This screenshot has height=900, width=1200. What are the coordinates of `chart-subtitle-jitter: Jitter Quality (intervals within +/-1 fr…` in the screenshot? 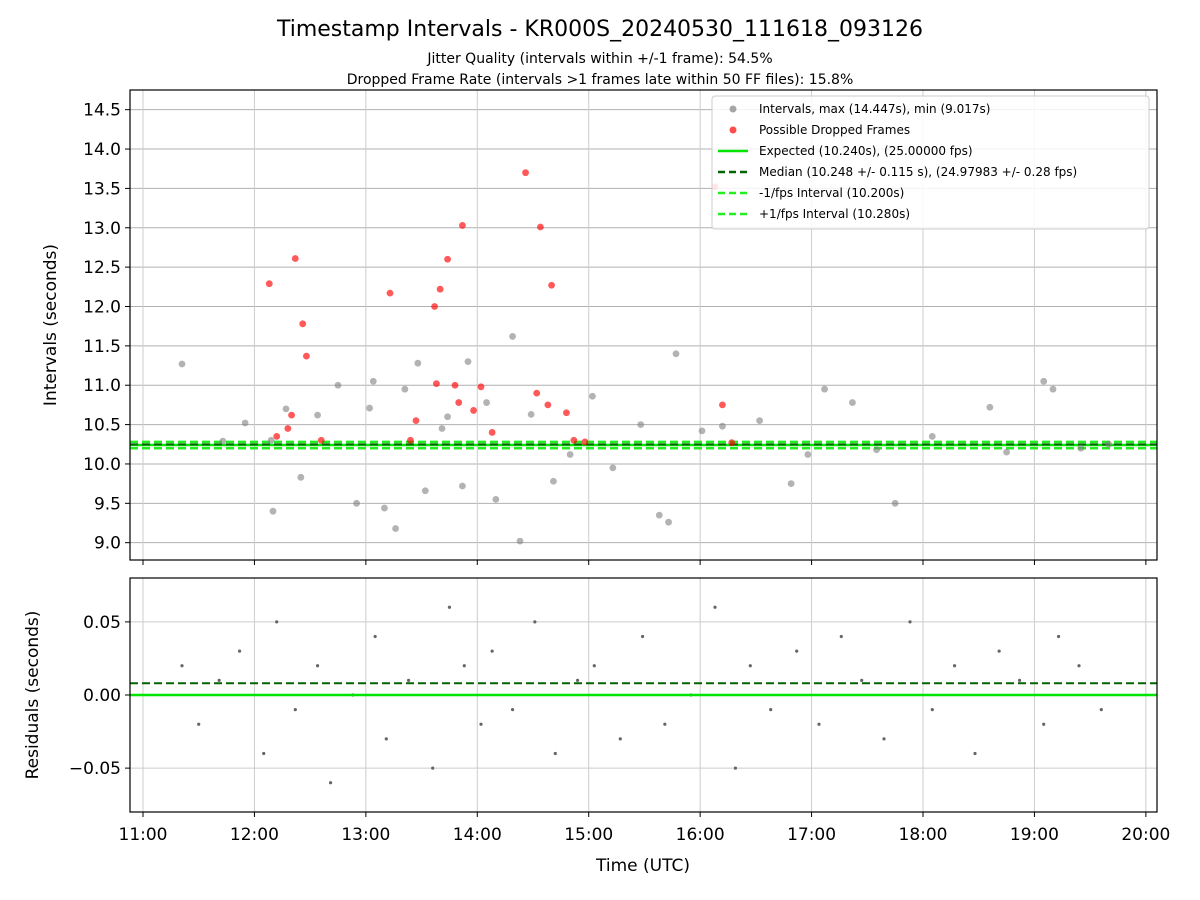 It's located at (599, 59).